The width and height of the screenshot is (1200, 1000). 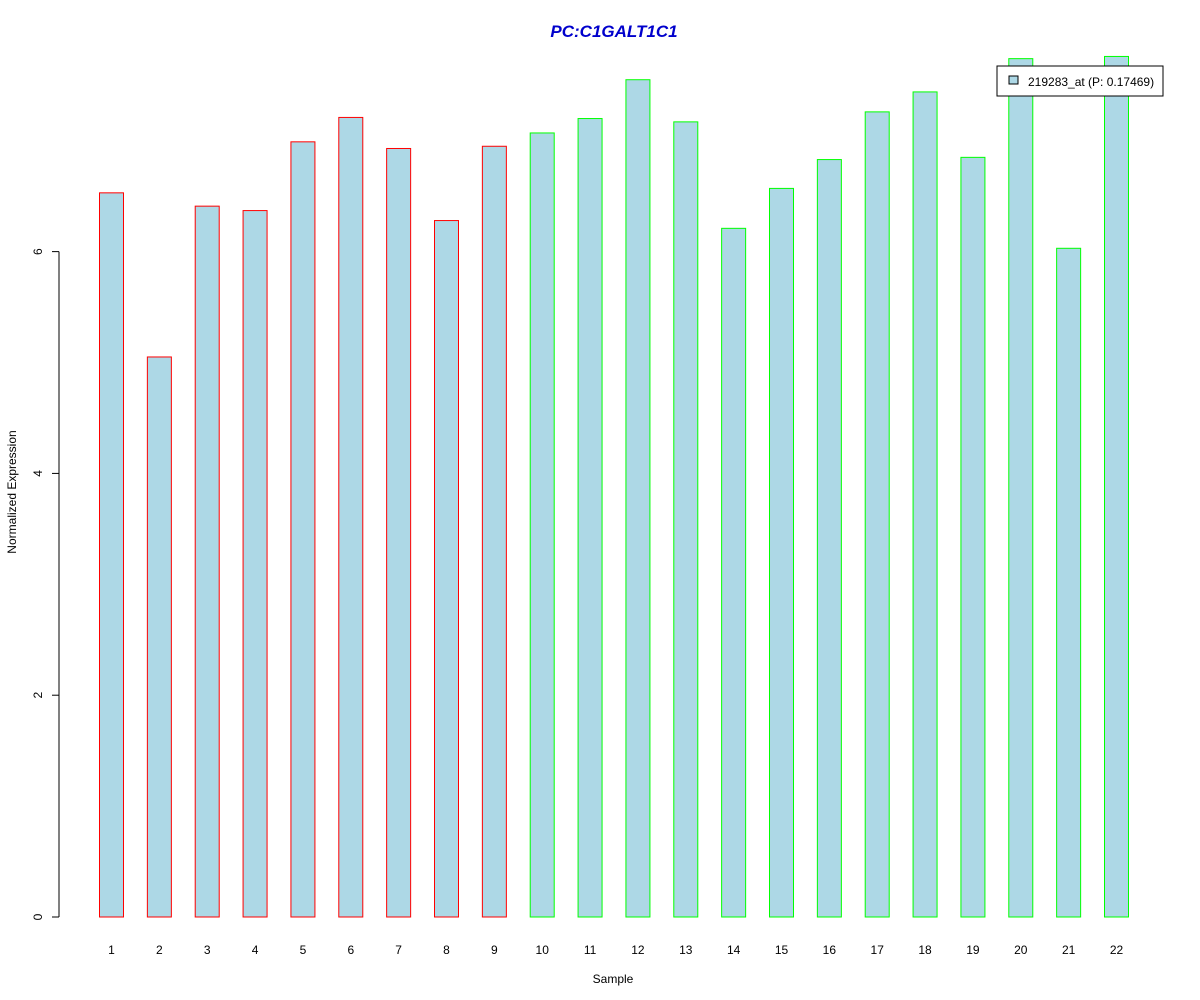 I want to click on x-tick-label: 6, so click(x=350, y=950).